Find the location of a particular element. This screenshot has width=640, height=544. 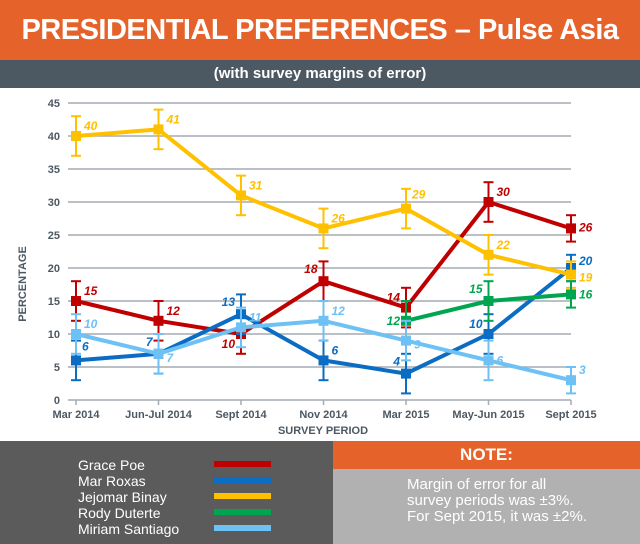

y-tick-label: 45 is located at coordinates (54, 104).